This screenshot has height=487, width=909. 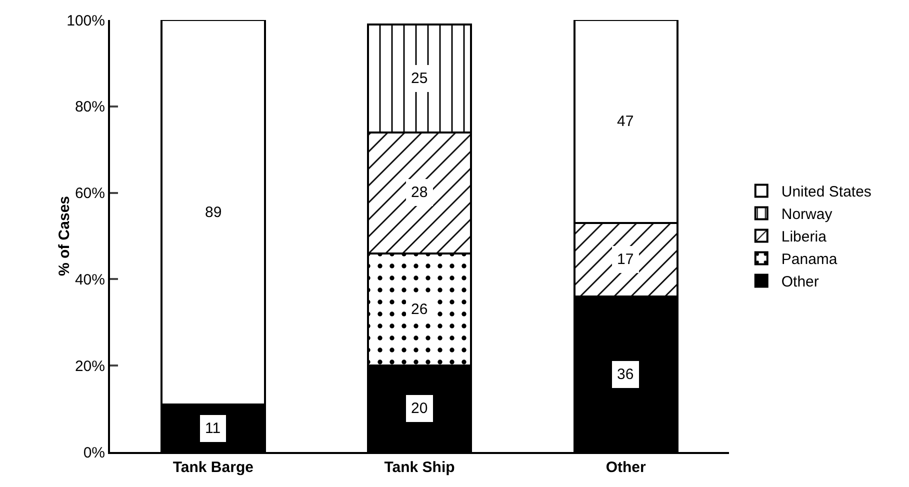 What do you see at coordinates (89, 193) in the screenshot?
I see `y-tick-label: 60%` at bounding box center [89, 193].